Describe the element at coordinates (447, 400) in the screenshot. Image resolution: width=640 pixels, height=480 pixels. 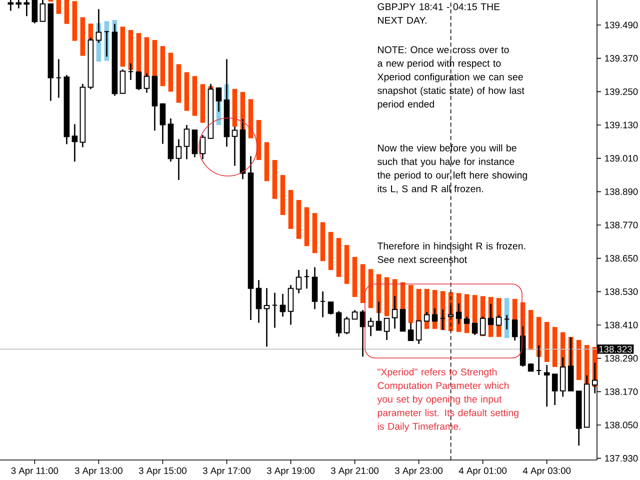
I see `annotation: "Xperiod" refers to Strength Computation Parameter which you set by opening the input parameter list. Its default setting is Daily Timeframe.` at that location.